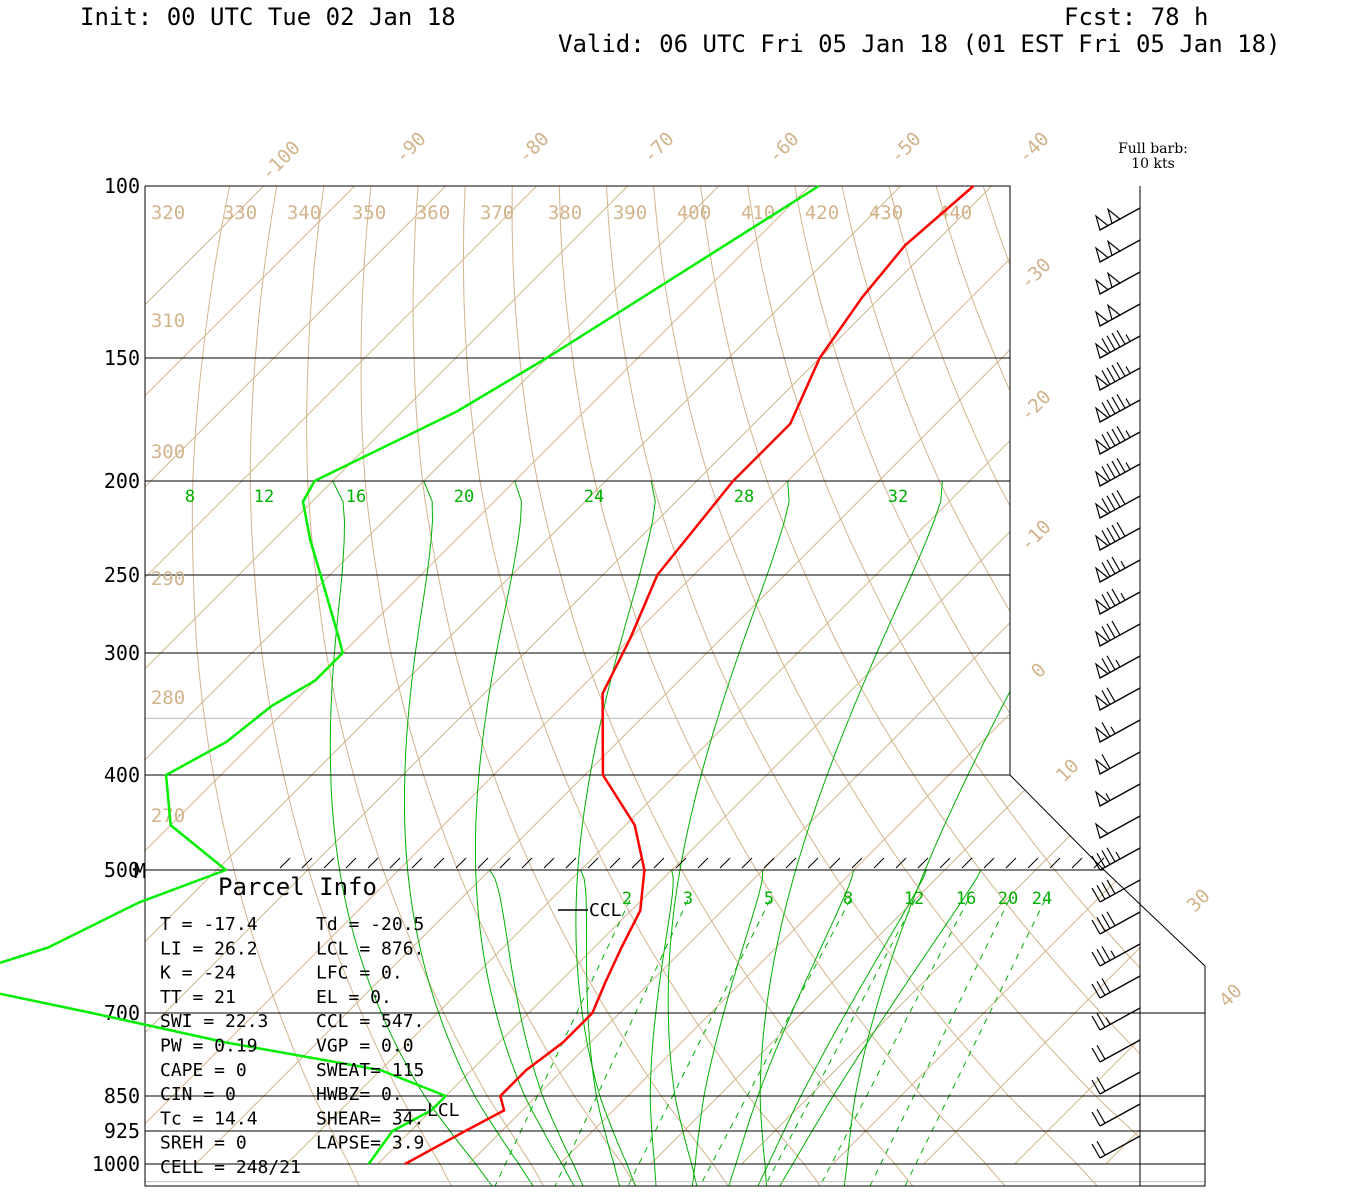  What do you see at coordinates (1036, 536) in the screenshot?
I see `isotherm-label: -10` at bounding box center [1036, 536].